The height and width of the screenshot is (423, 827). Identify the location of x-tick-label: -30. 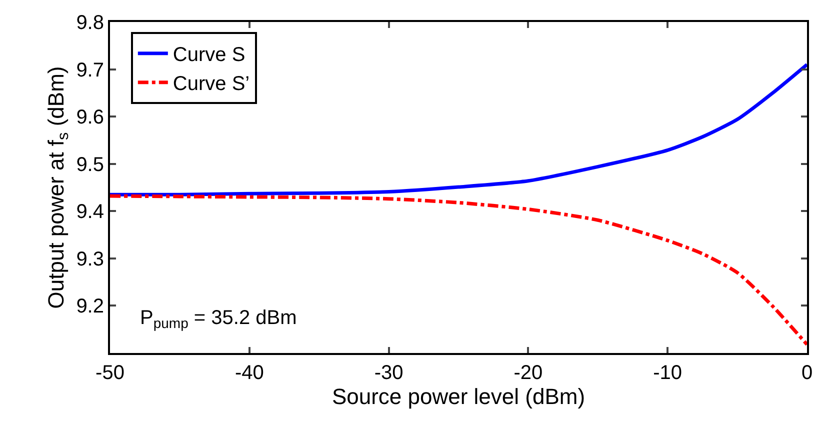
(389, 373).